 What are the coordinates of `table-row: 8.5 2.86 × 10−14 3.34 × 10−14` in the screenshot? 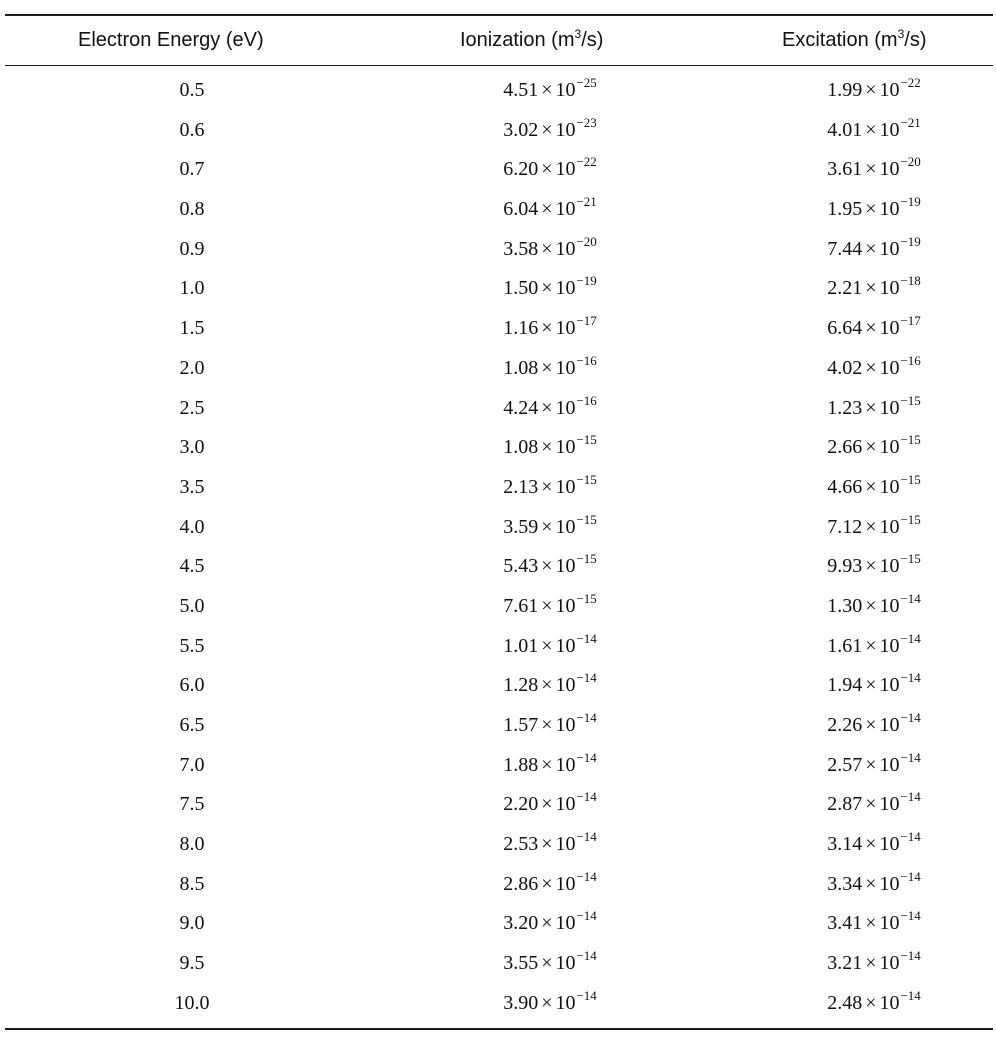 It's located at (498, 886).